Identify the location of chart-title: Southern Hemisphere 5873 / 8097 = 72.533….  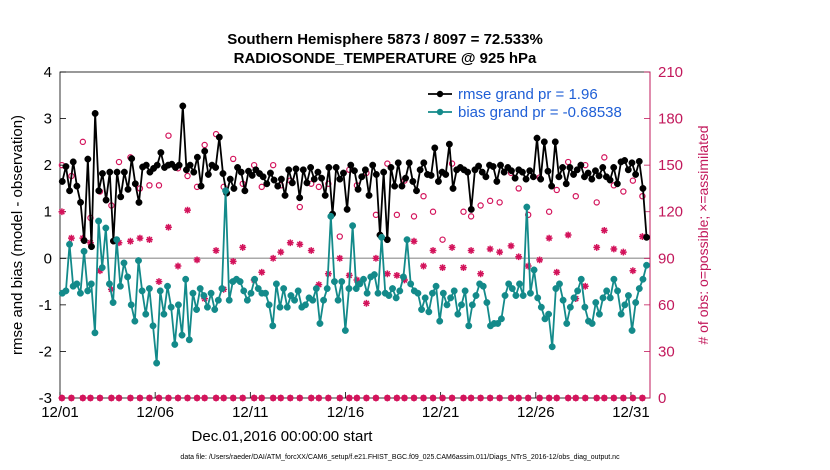
(385, 39).